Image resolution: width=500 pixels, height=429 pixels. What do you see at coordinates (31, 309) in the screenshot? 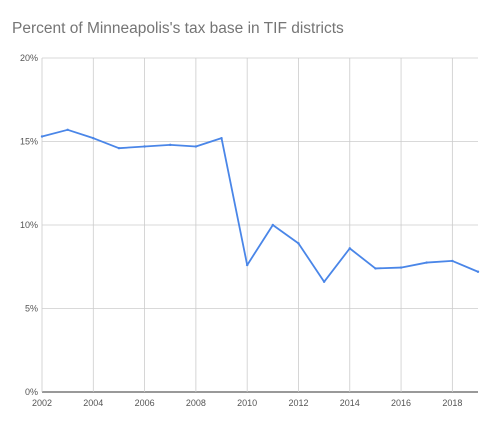
I see `y-tick-label: 5%` at bounding box center [31, 309].